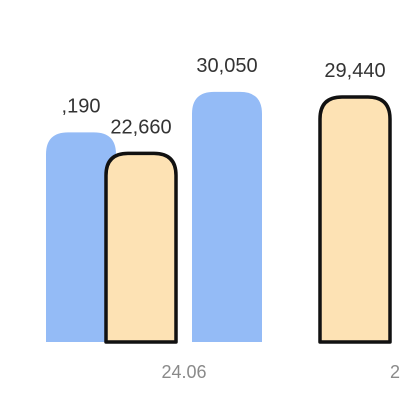 The image size is (400, 400). Describe the element at coordinates (280, 372) in the screenshot. I see `x-axis-ticks: 24.06 24` at that location.